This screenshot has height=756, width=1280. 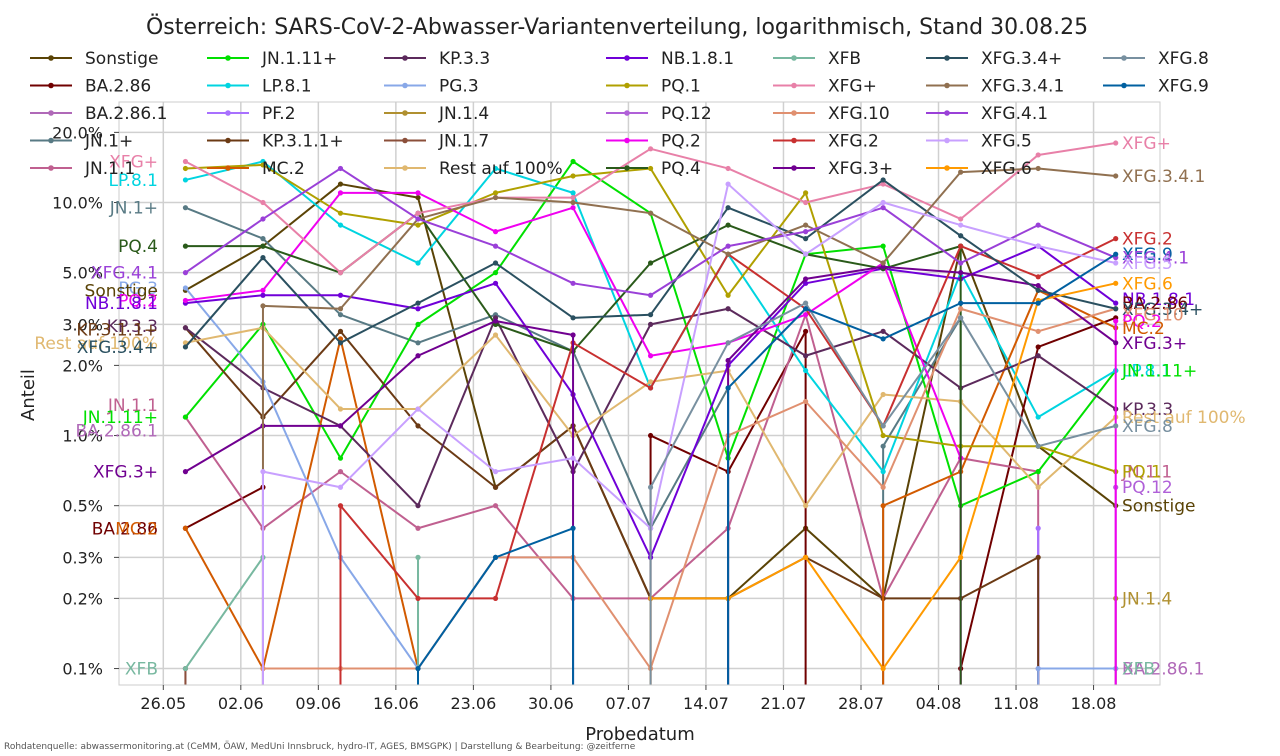 What do you see at coordinates (681, 169) in the screenshot?
I see `legend-label: PQ.4` at bounding box center [681, 169].